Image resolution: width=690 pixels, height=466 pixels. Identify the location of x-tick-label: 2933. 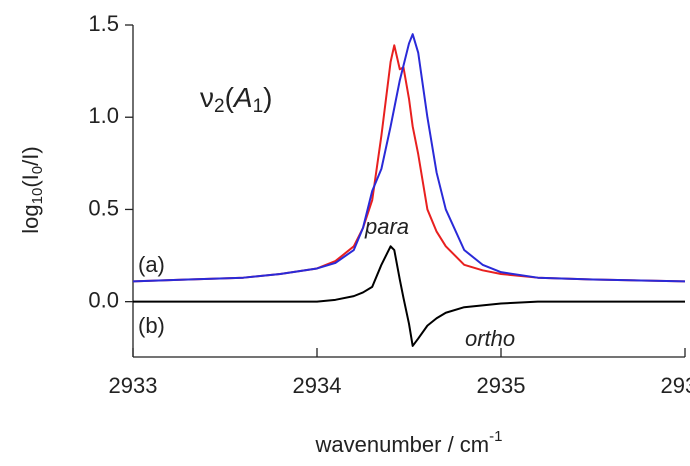
(133, 385).